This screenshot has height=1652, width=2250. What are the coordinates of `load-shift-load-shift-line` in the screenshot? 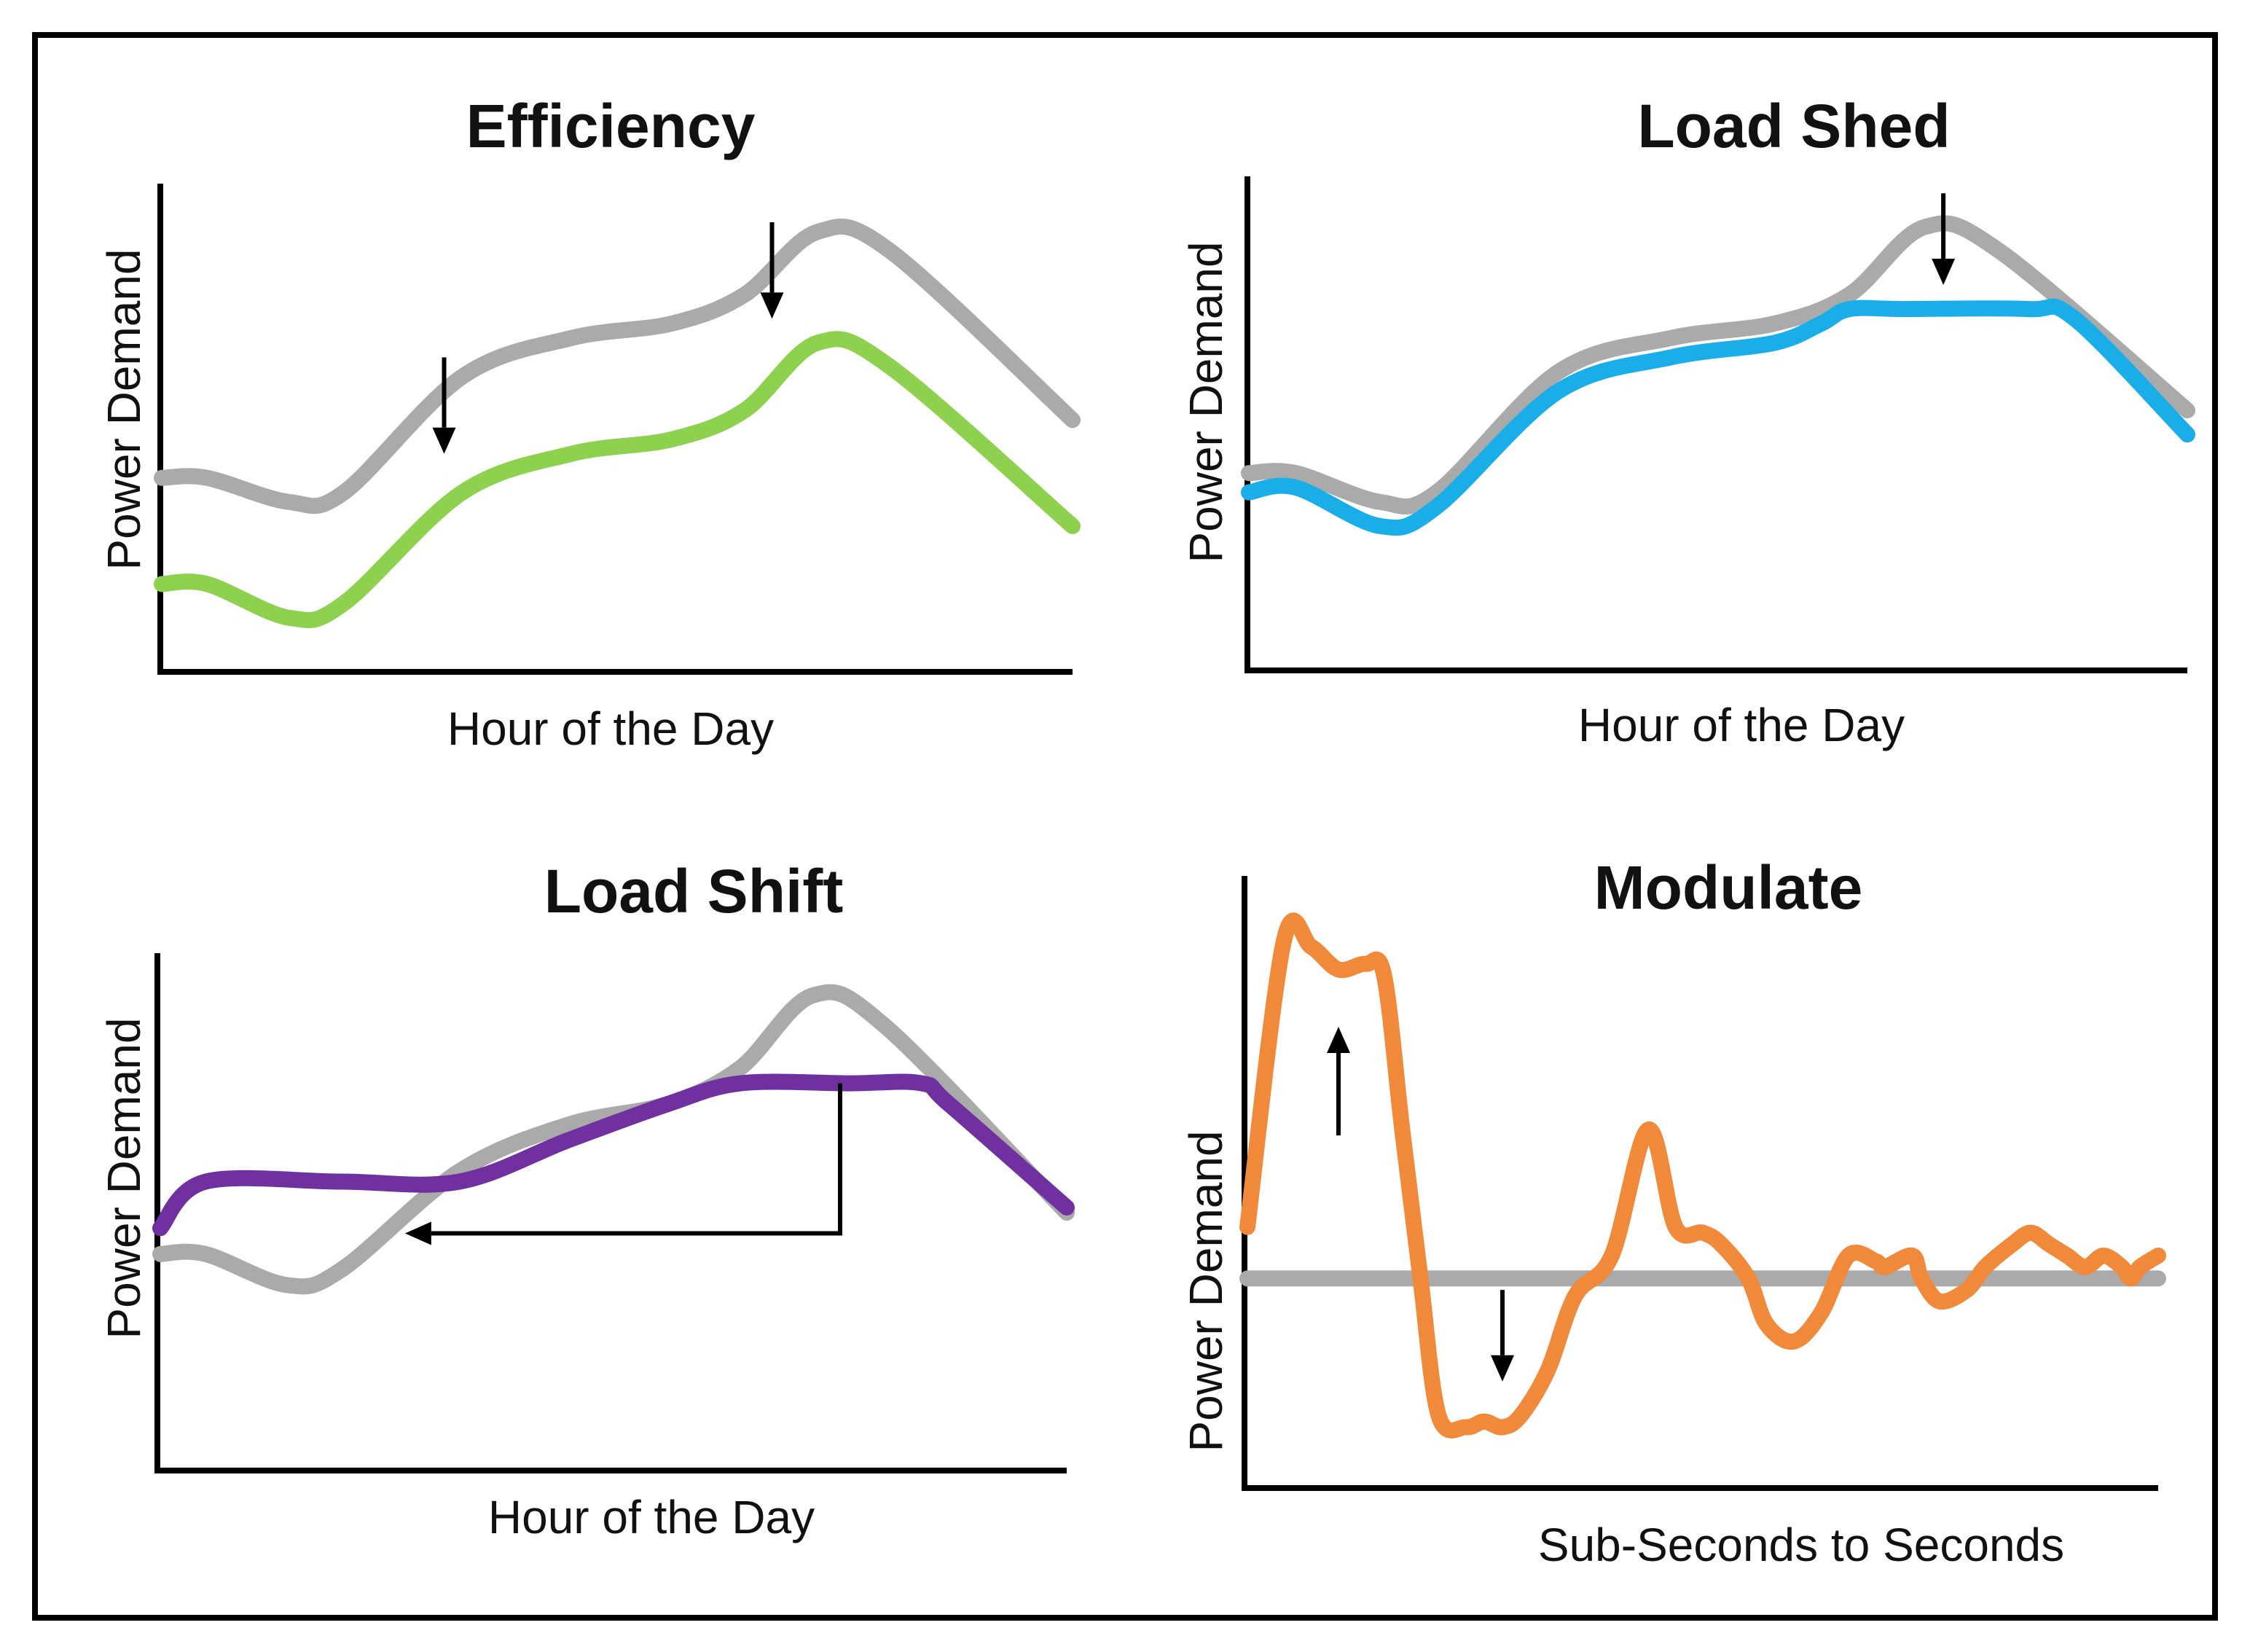 It's located at (613, 1155).